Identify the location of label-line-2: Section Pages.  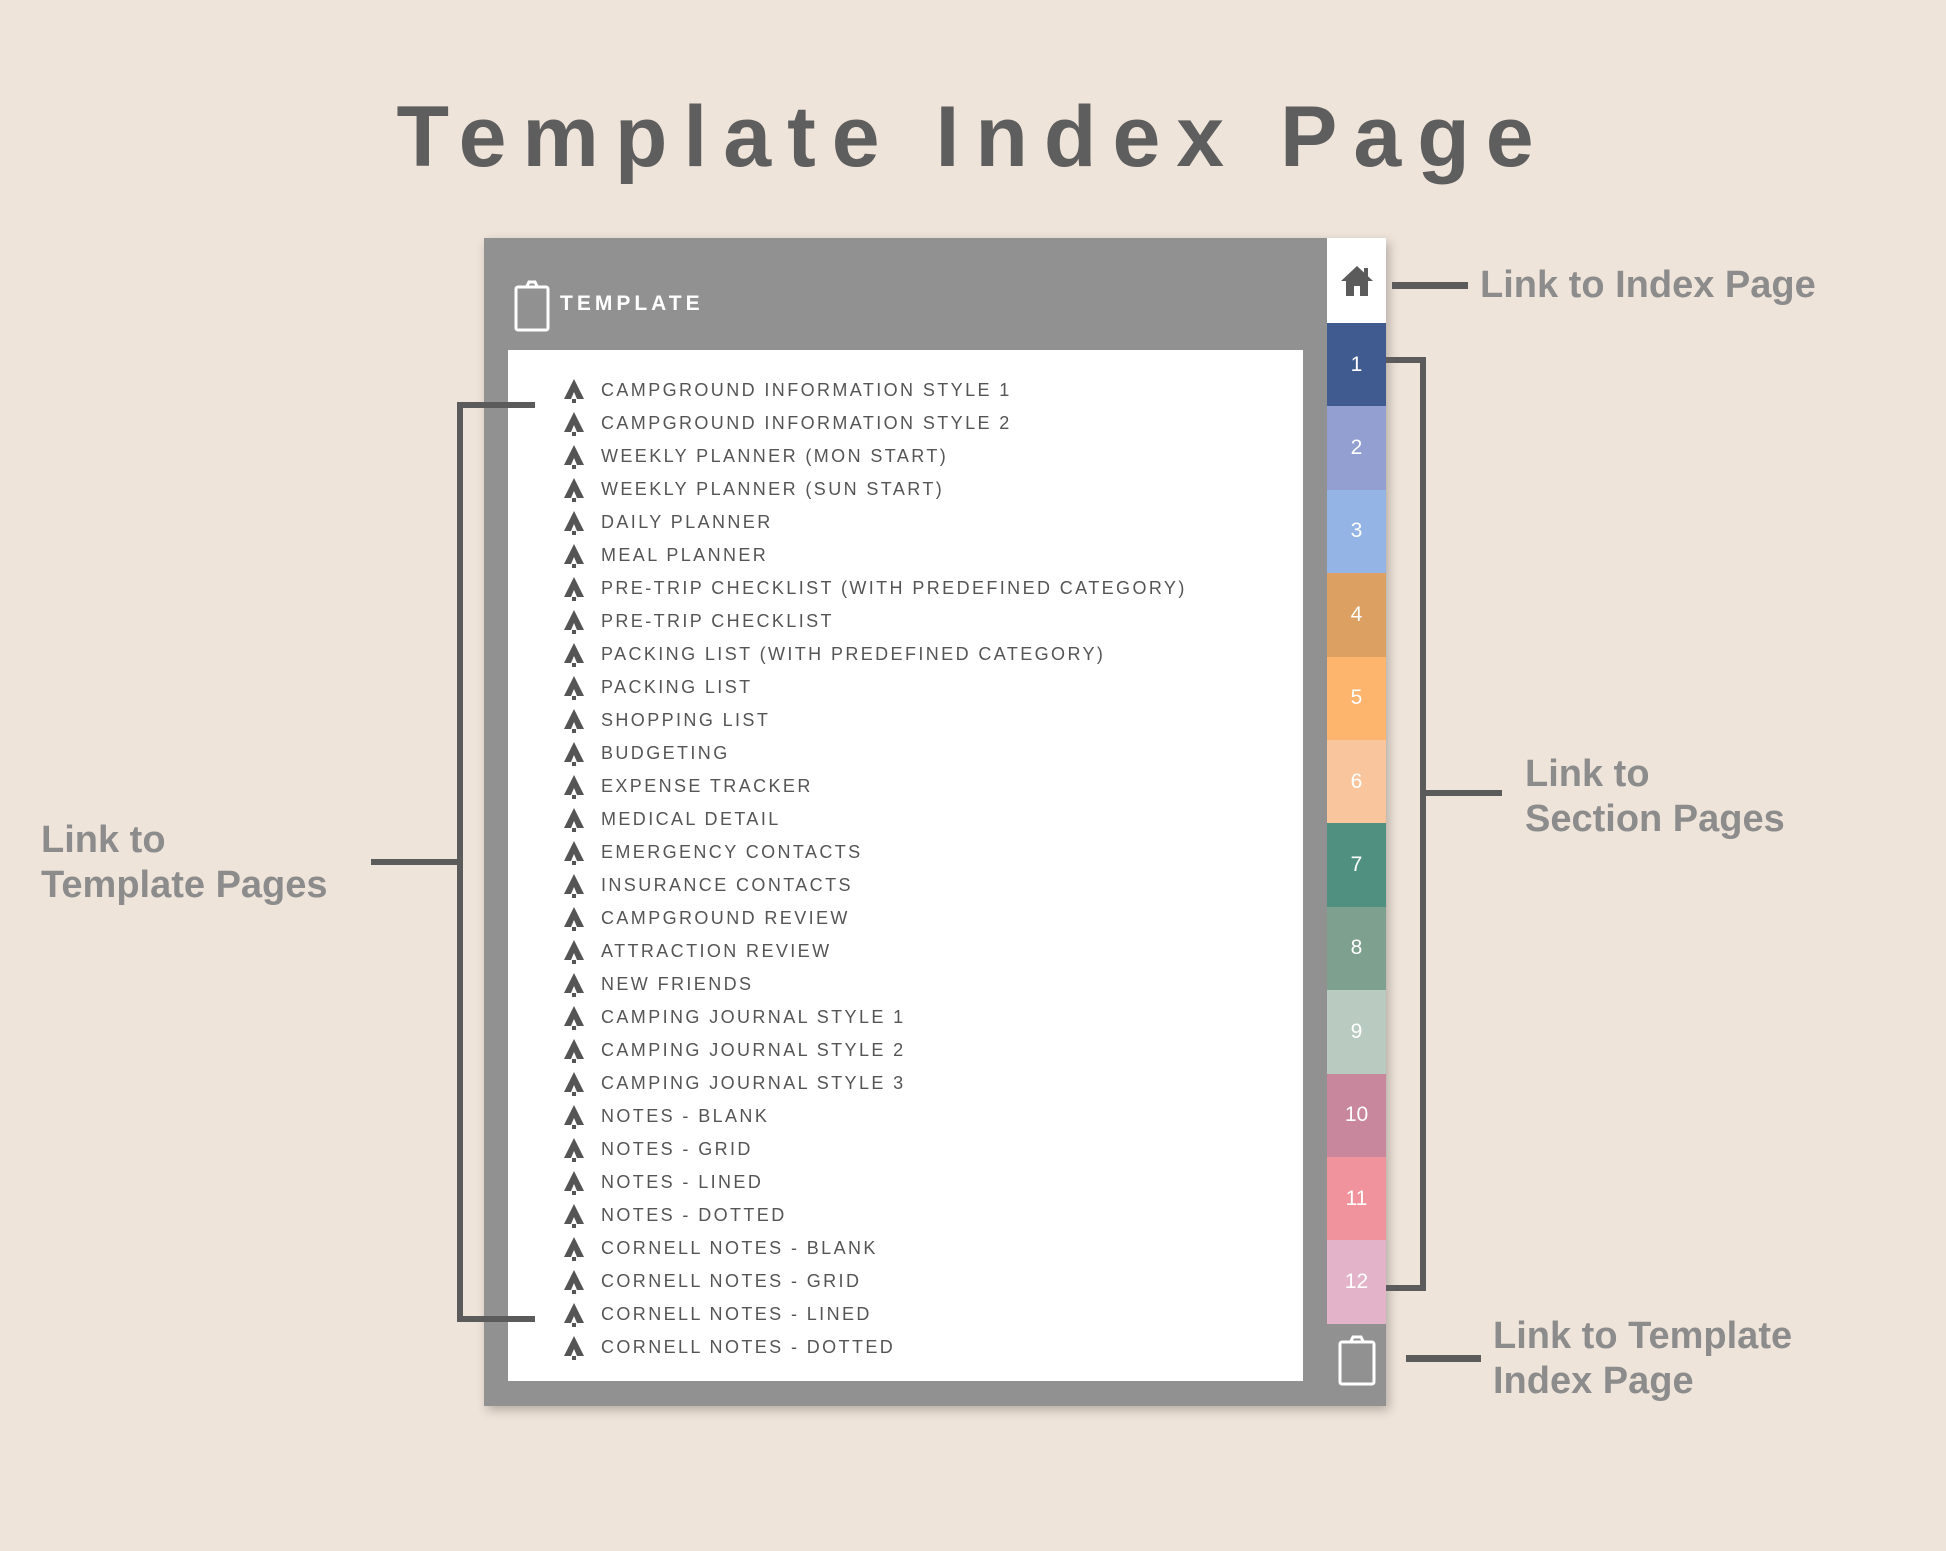
(1655, 819).